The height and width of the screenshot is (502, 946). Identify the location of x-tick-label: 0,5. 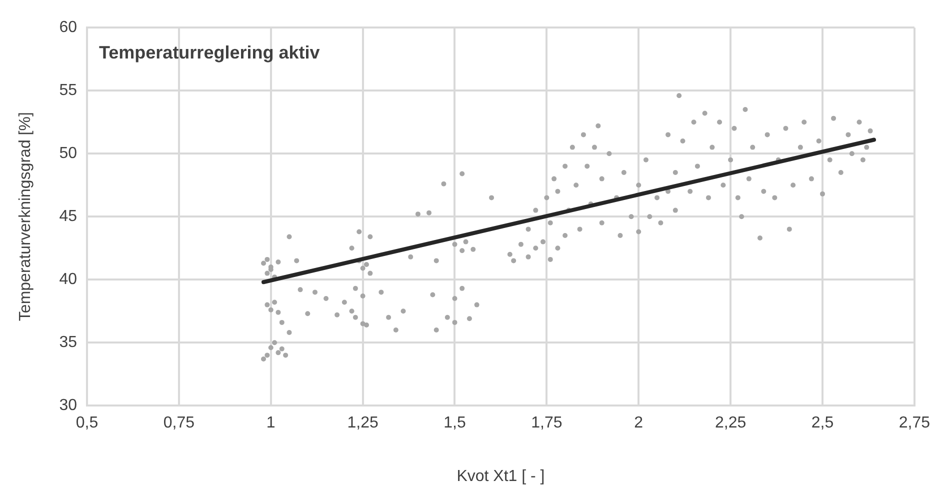
(87, 423).